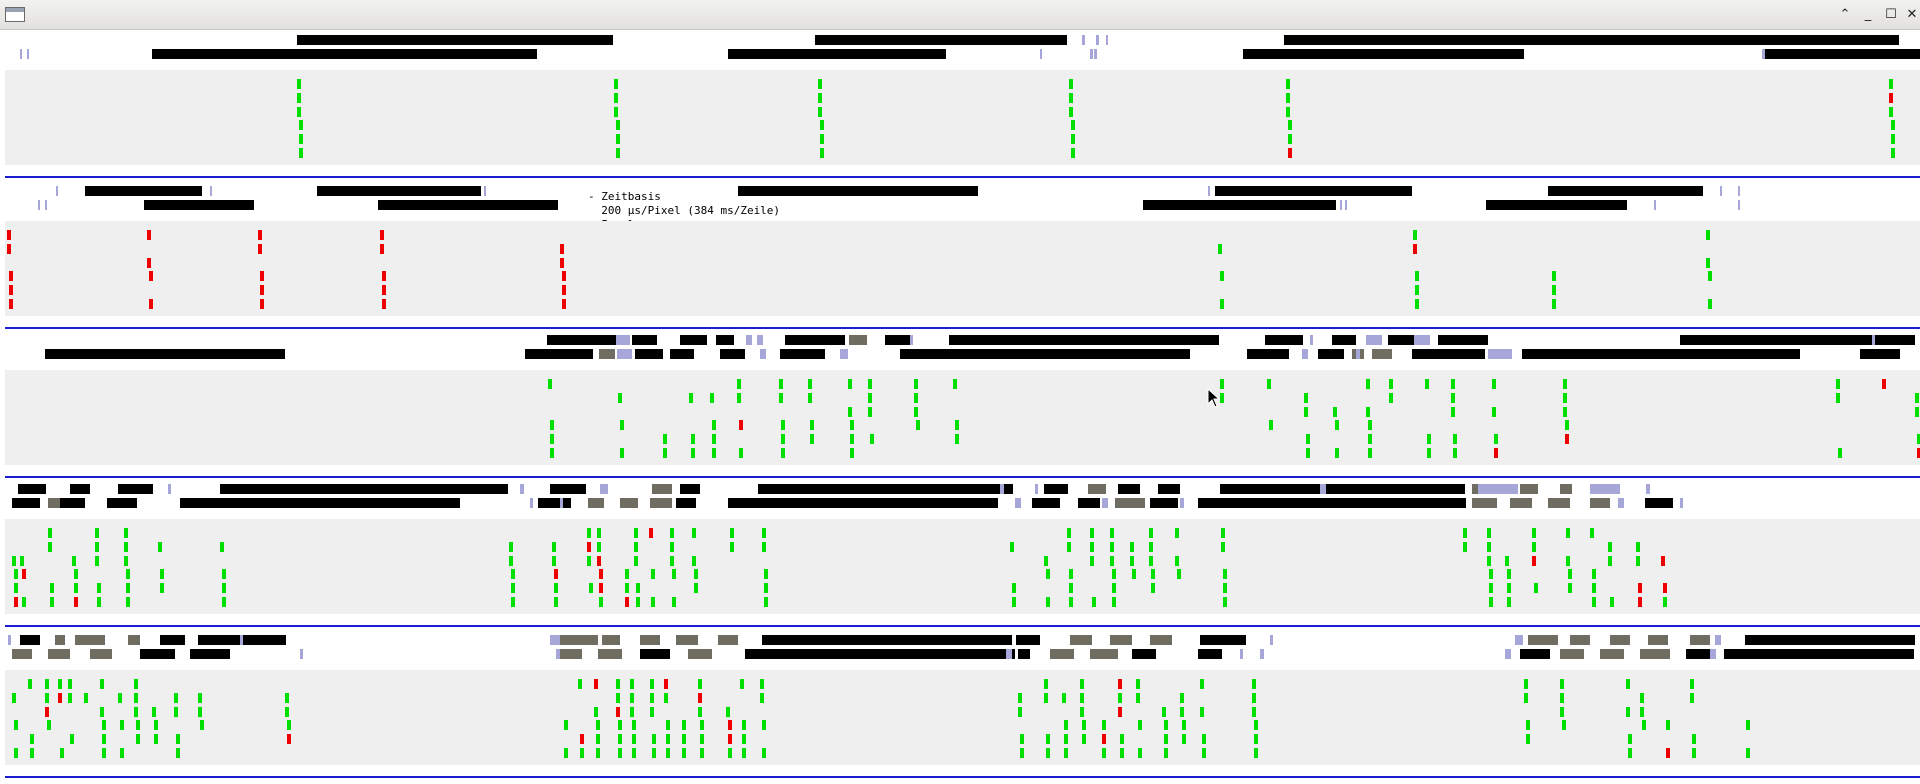  Describe the element at coordinates (1912, 14) in the screenshot. I see `close-icon: ✕` at that location.